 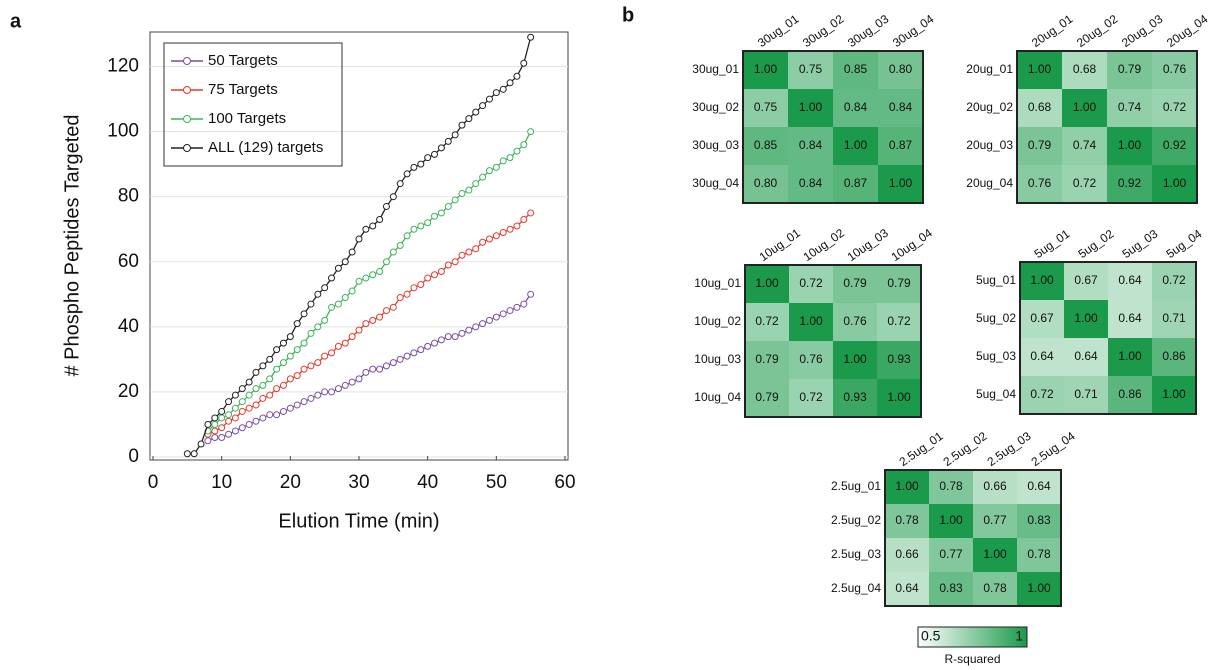 What do you see at coordinates (1175, 145) in the screenshot?
I see `cell-label: 0.92` at bounding box center [1175, 145].